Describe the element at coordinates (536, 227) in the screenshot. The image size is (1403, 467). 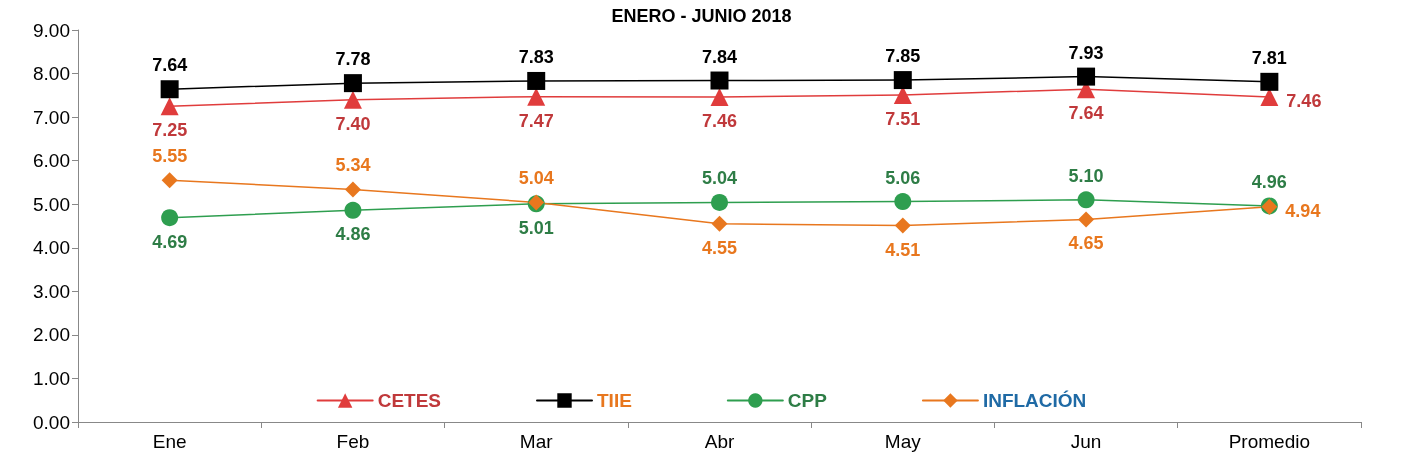
I see `data-label: 5.01` at that location.